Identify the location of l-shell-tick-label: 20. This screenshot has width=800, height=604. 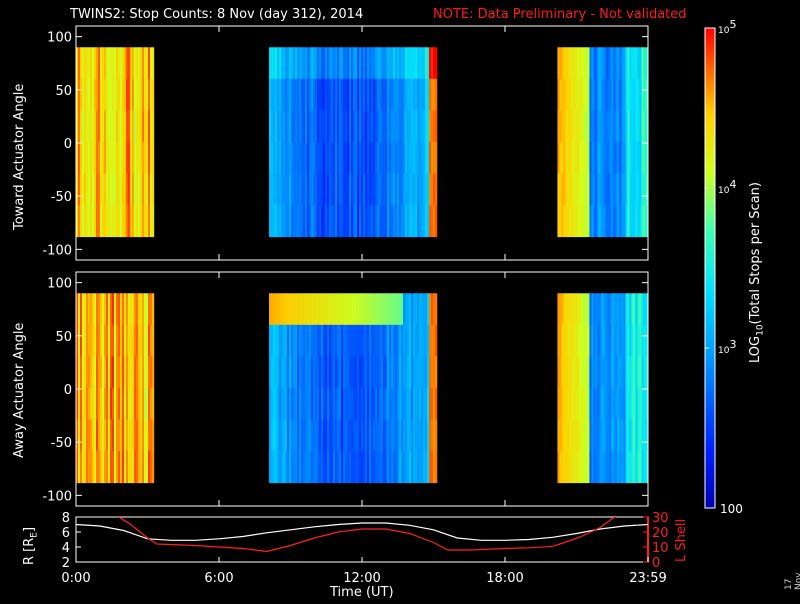
(660, 533).